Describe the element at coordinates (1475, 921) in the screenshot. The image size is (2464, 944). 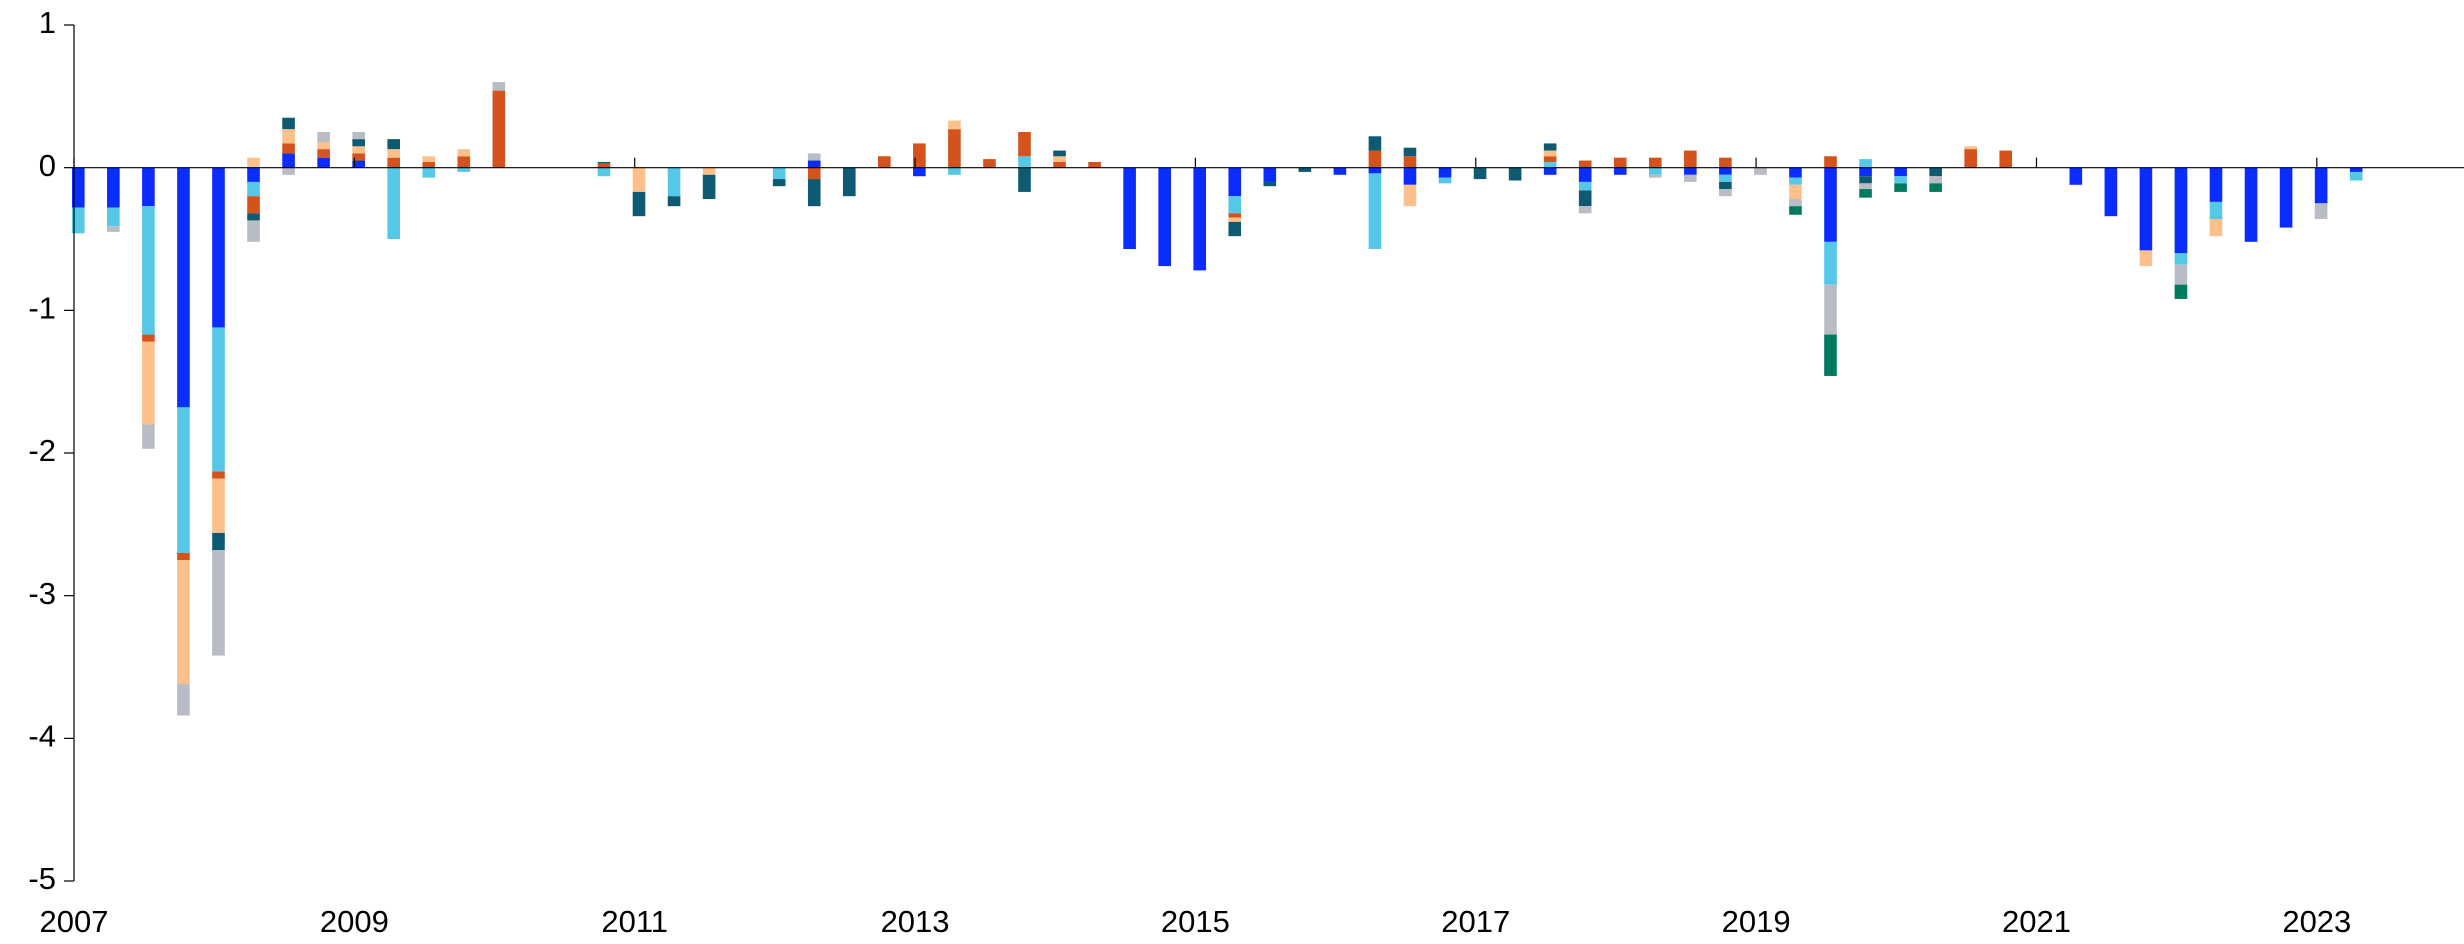
I see `x-tick-label: 2017` at that location.